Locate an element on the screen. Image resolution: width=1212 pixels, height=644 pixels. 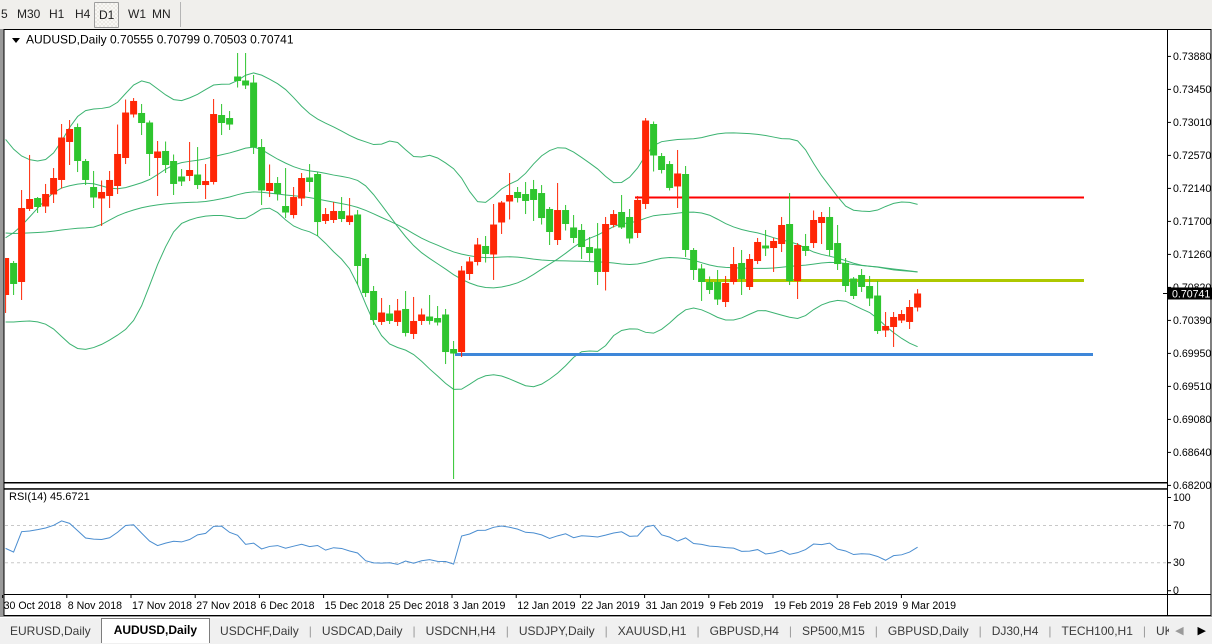
rsi-line is located at coordinates (461, 542).